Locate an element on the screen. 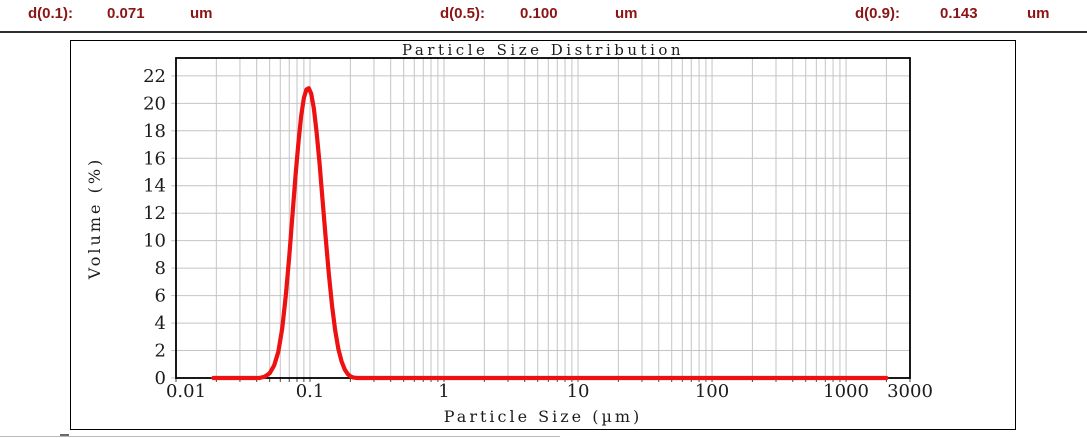  d50-value: 0.100 is located at coordinates (539, 13).